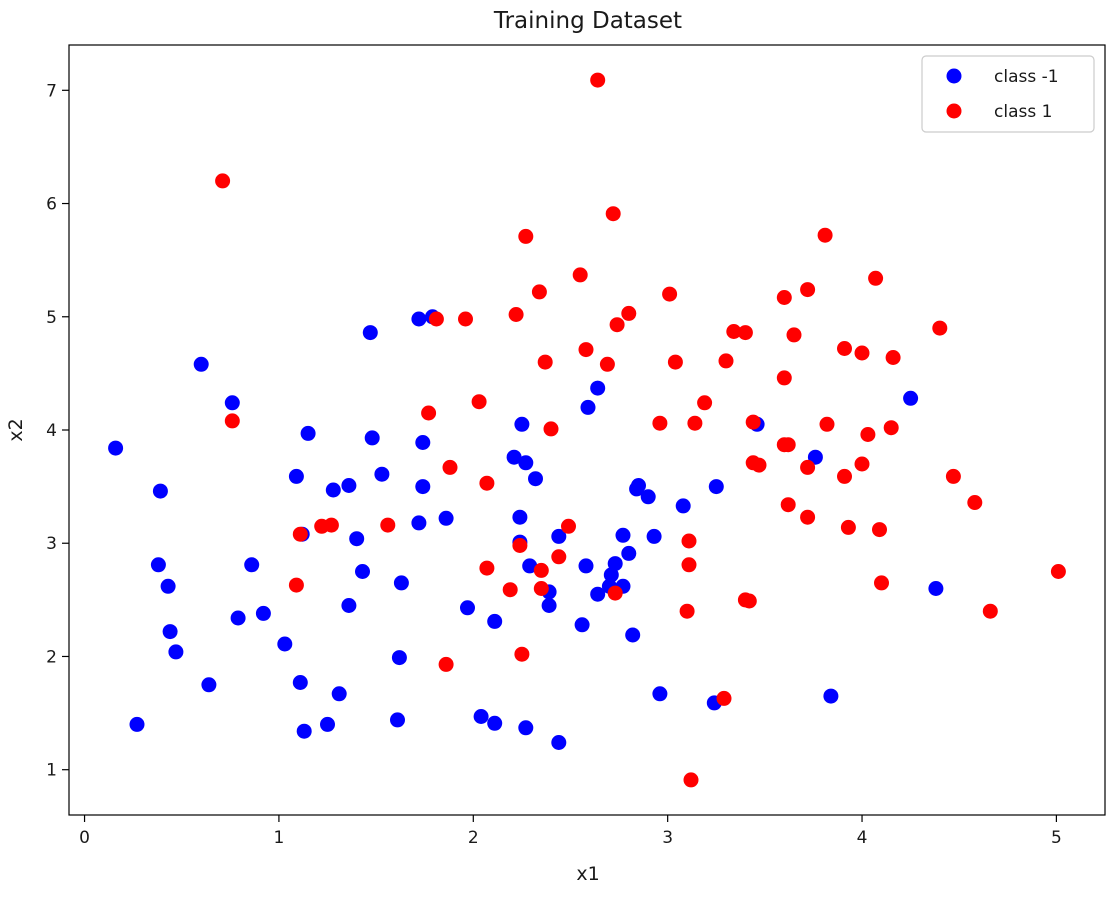 This screenshot has height=902, width=1116. What do you see at coordinates (51, 91) in the screenshot?
I see `y-tick-label: 7` at bounding box center [51, 91].